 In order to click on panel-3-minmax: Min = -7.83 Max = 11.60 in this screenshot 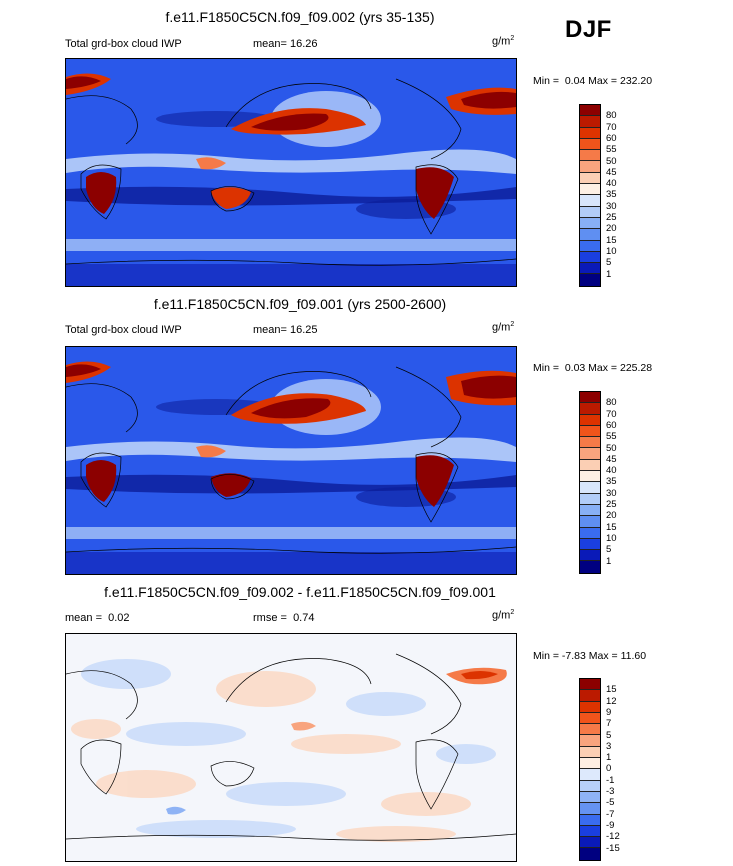, I will do `click(590, 656)`.